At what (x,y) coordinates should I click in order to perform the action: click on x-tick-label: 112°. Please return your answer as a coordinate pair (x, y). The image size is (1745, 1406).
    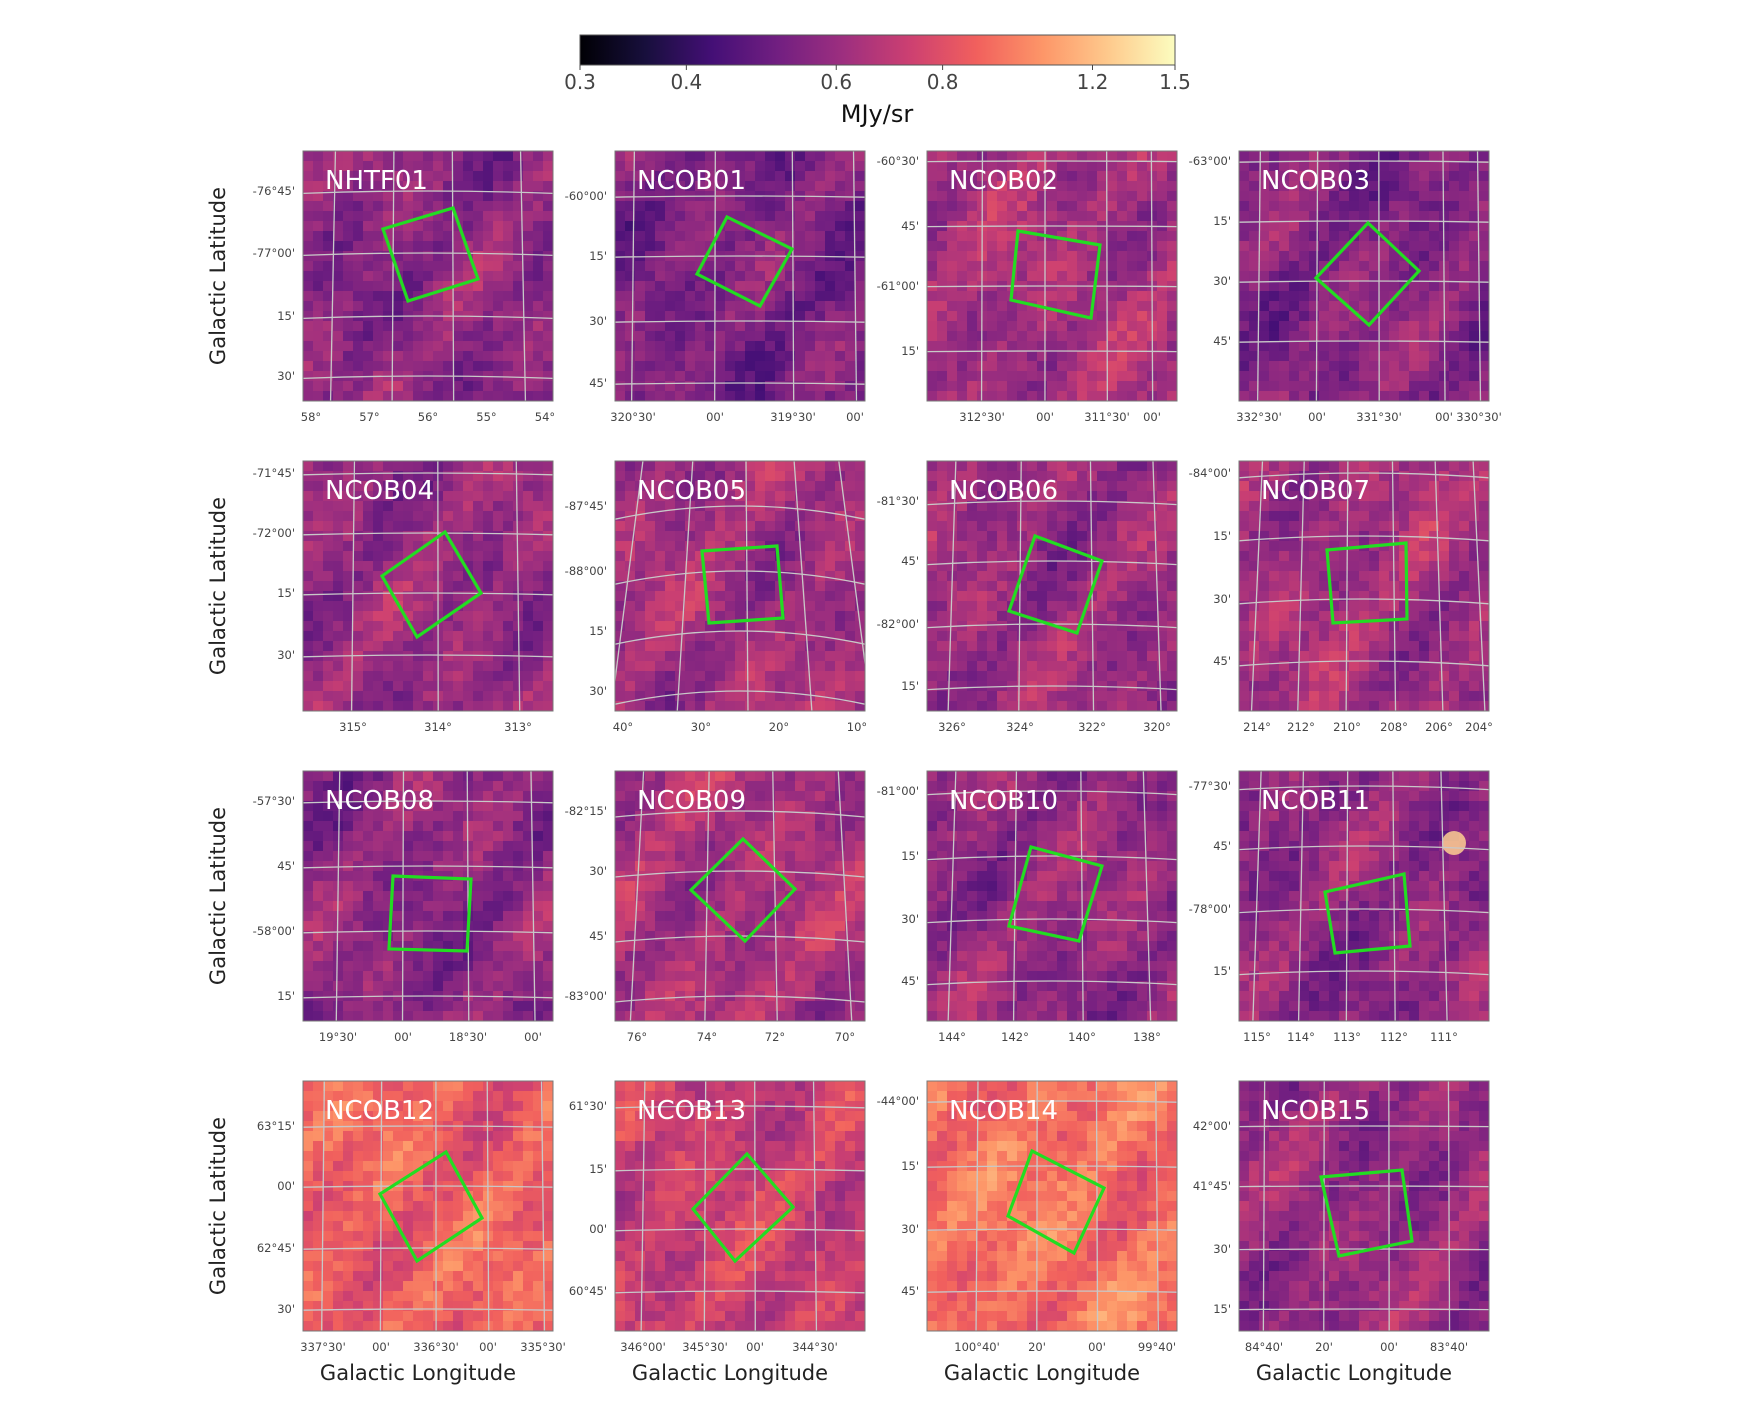
    Looking at the image, I should click on (1394, 1037).